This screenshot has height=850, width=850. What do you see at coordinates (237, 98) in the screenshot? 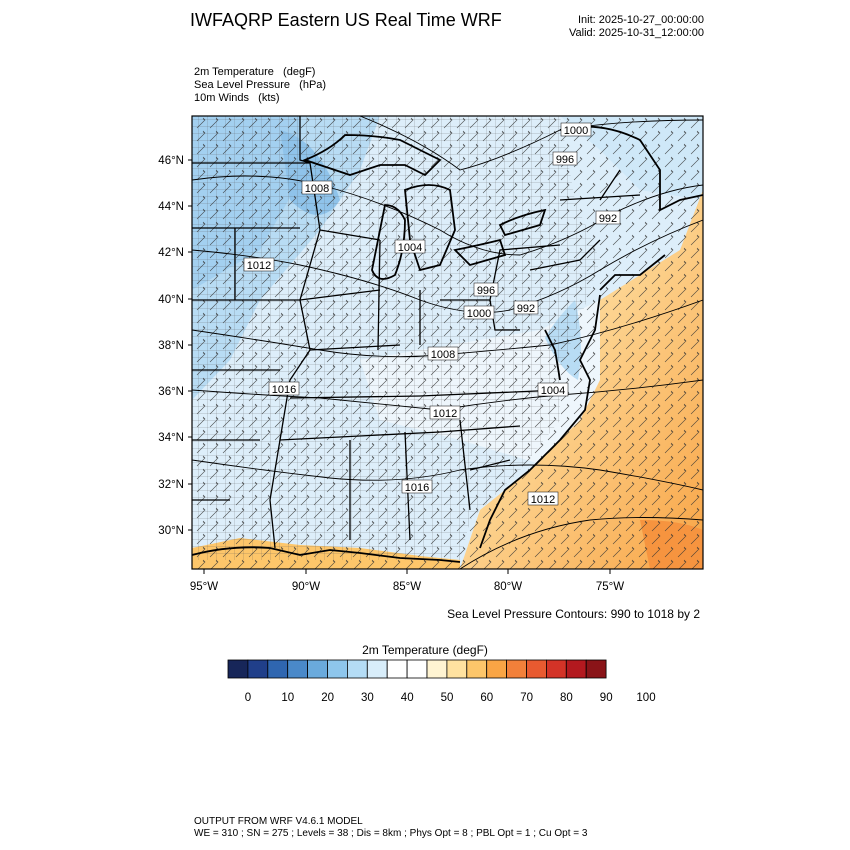
I see `field-winds: 10m Winds (kts)` at bounding box center [237, 98].